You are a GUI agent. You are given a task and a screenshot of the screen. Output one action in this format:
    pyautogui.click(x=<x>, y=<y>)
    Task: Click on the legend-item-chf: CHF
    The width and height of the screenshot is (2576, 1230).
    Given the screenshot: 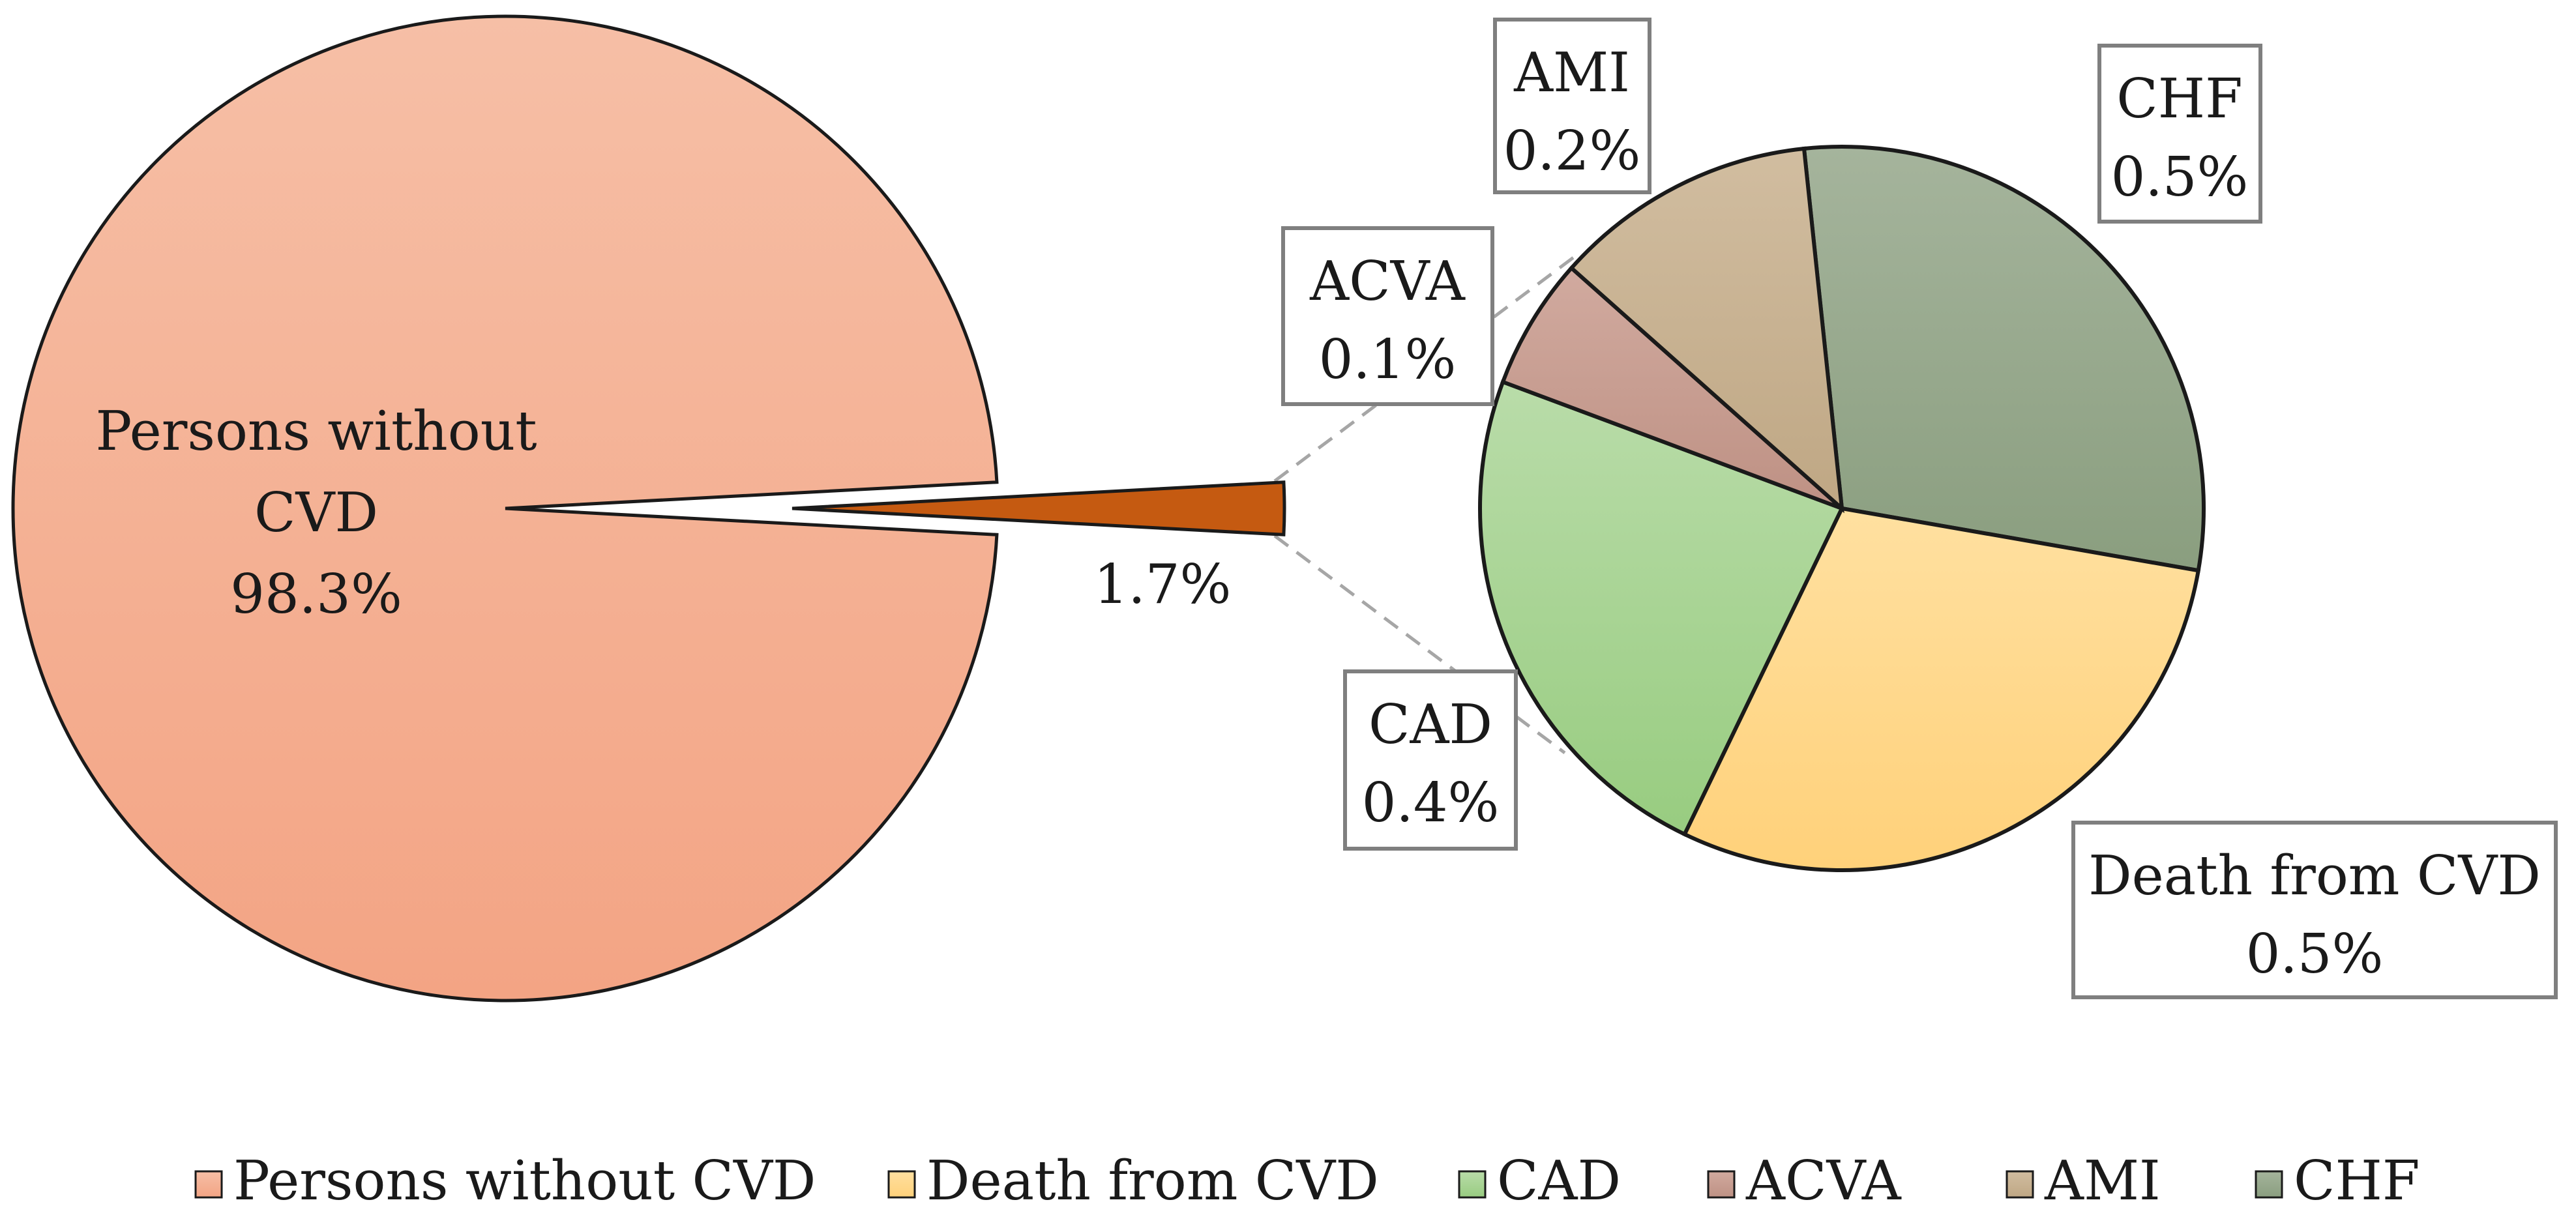 What is the action you would take?
    pyautogui.click(x=2337, y=1180)
    